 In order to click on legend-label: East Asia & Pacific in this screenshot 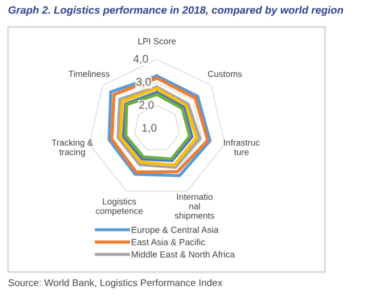, I will do `click(168, 242)`.